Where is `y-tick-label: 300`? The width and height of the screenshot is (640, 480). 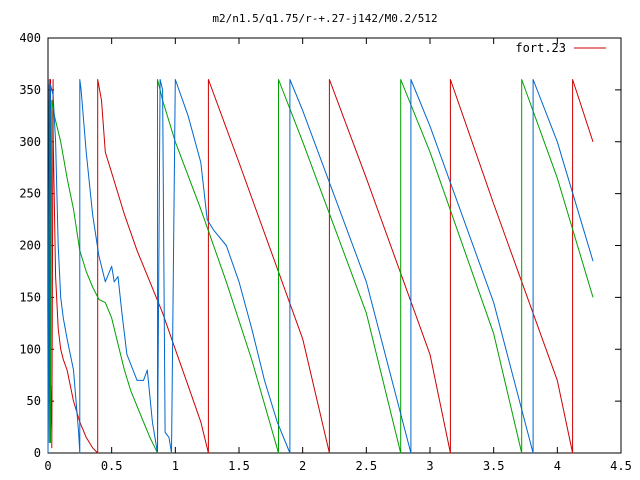
y-tick-label: 300 is located at coordinates (30, 142).